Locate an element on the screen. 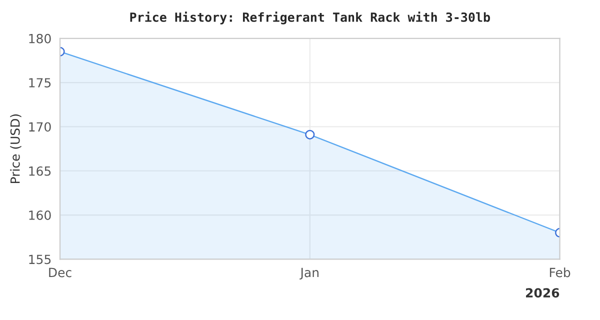 This screenshot has width=600, height=320. y-tick-label: 175 is located at coordinates (40, 83).